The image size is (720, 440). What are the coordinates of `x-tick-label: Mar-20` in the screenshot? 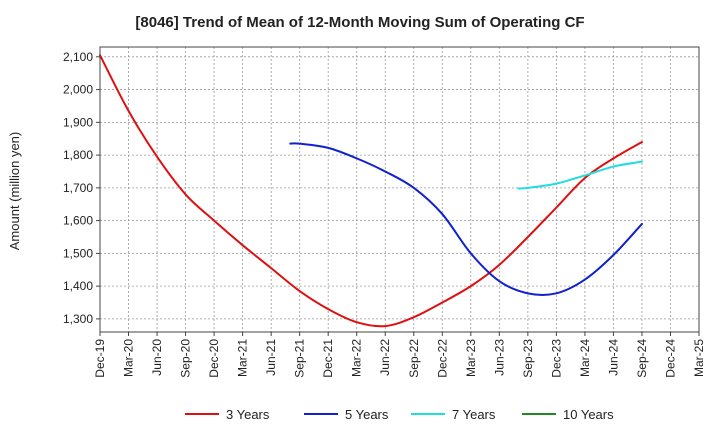 It's located at (129, 358).